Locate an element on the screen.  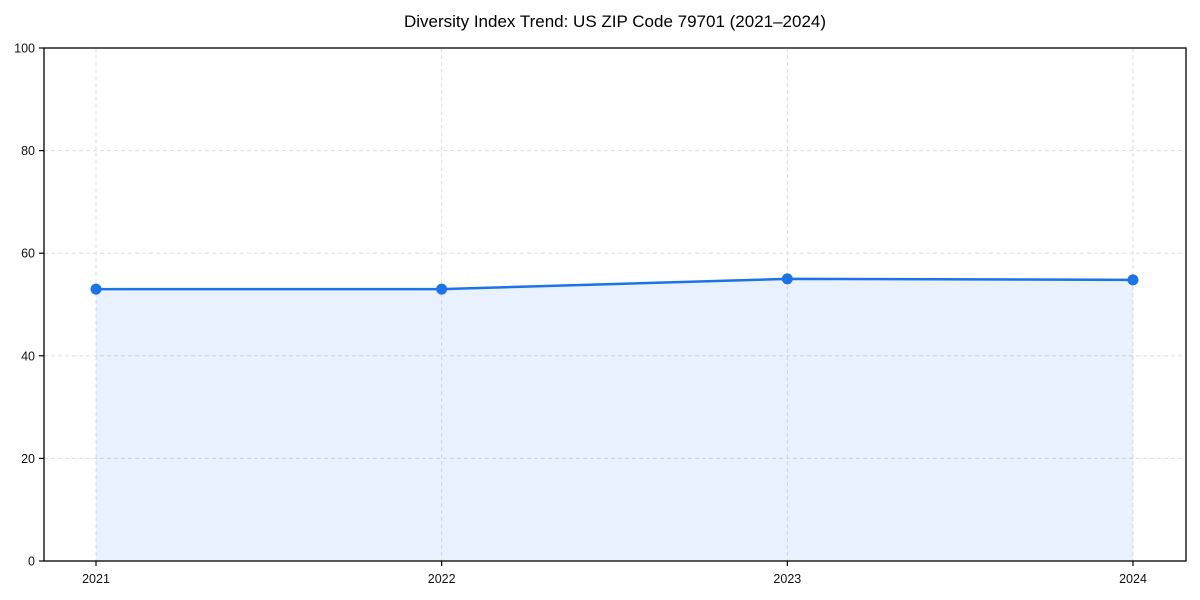
x-tick-label: 2023 is located at coordinates (787, 579).